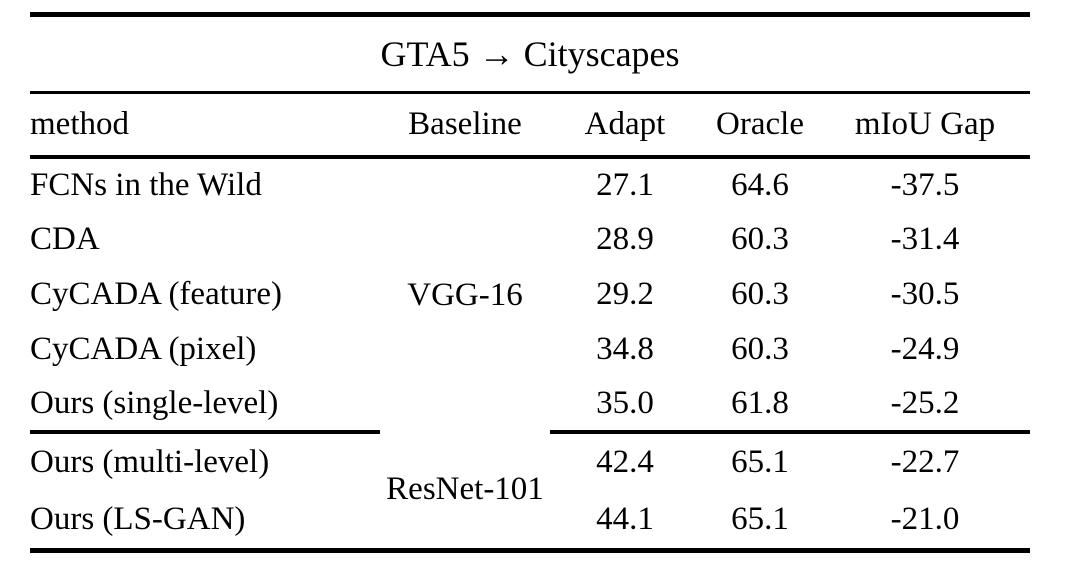 The width and height of the screenshot is (1065, 587). What do you see at coordinates (465, 295) in the screenshot?
I see `baseline-cell: VGG-16` at bounding box center [465, 295].